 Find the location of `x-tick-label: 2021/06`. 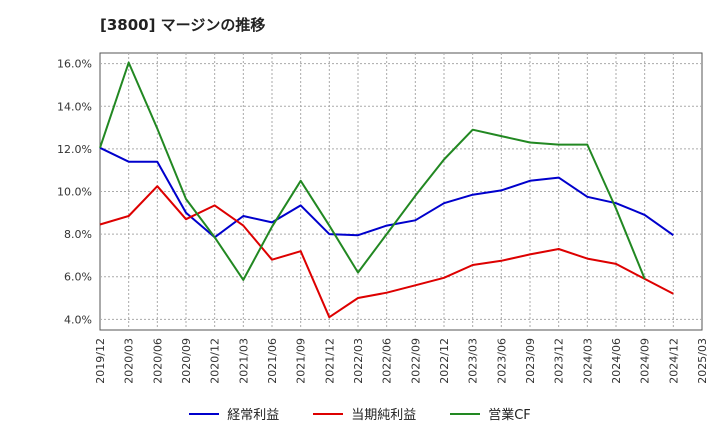

x-tick-label: 2021/06 is located at coordinates (272, 361).